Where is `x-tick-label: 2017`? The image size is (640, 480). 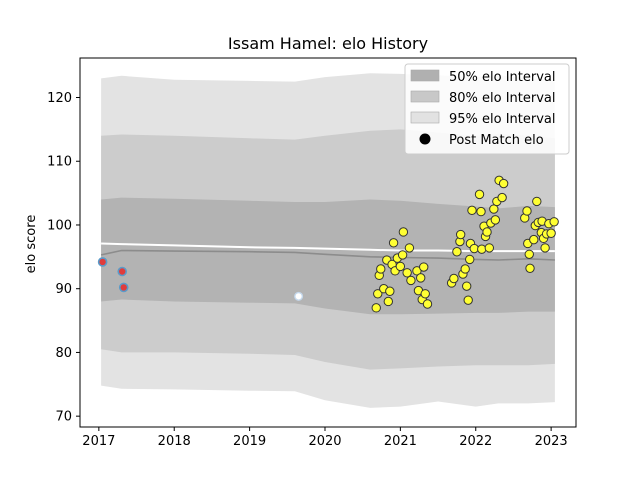
x-tick-label: 2017 is located at coordinates (98, 441).